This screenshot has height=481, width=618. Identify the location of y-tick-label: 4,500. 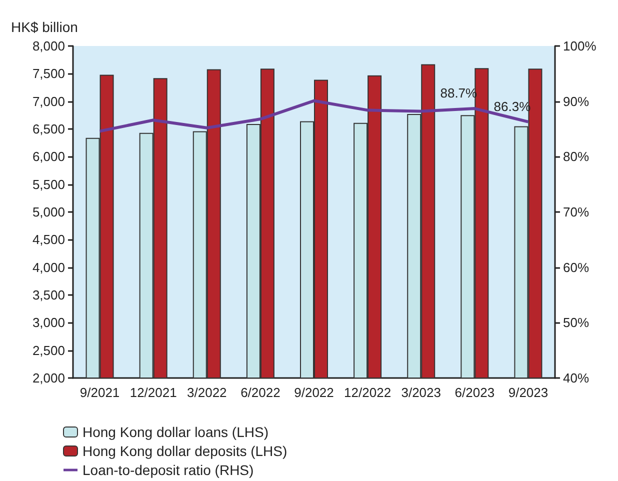
(48, 240).